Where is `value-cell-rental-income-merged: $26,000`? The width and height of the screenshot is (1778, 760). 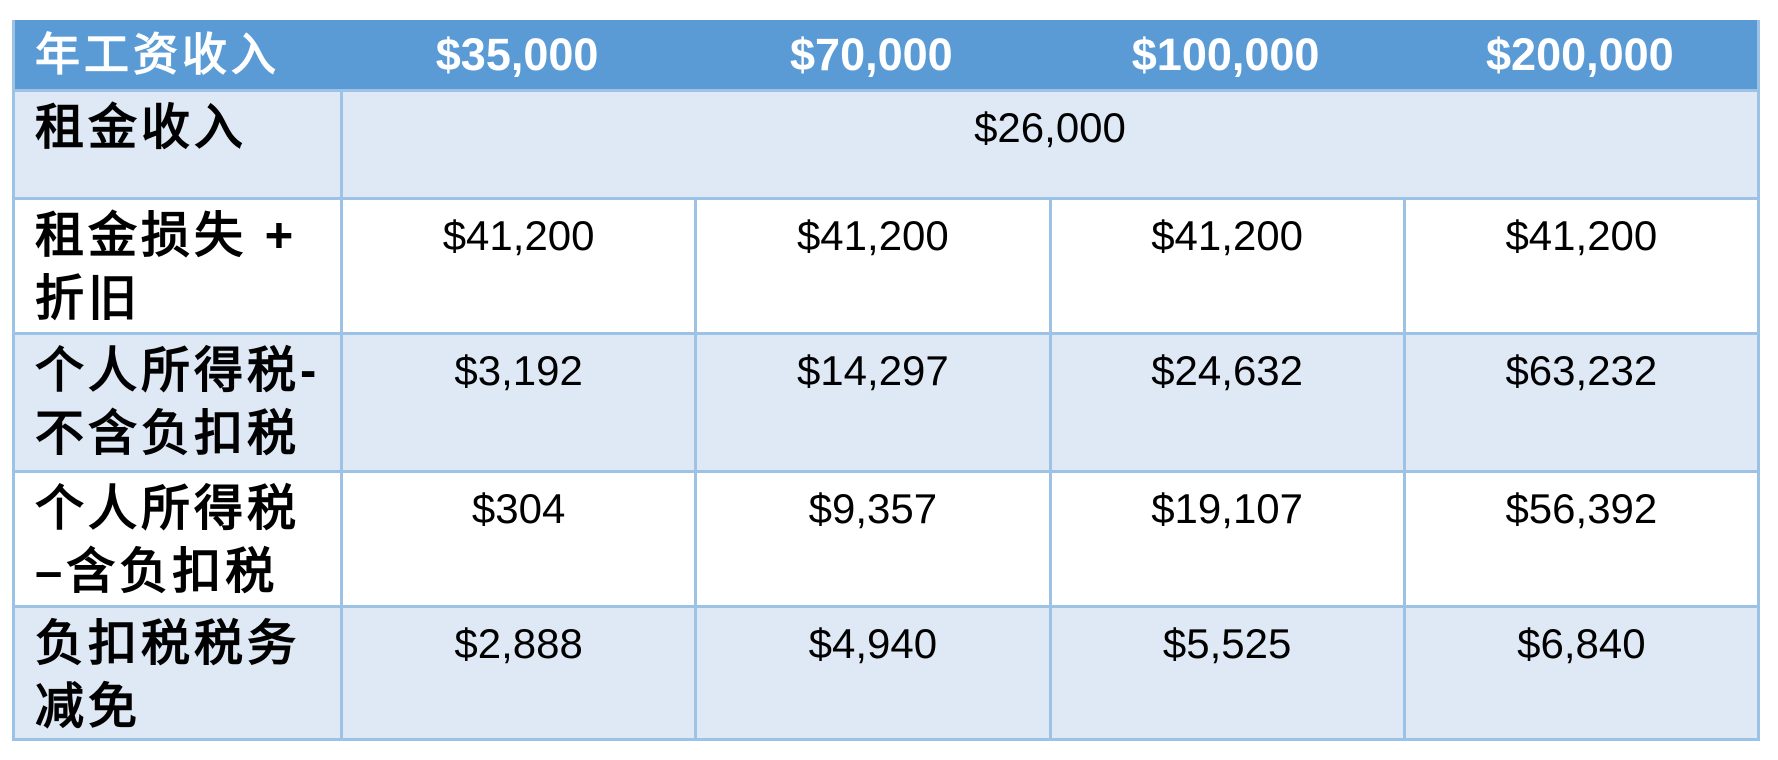
value-cell-rental-income-merged: $26,000 is located at coordinates (1048, 144).